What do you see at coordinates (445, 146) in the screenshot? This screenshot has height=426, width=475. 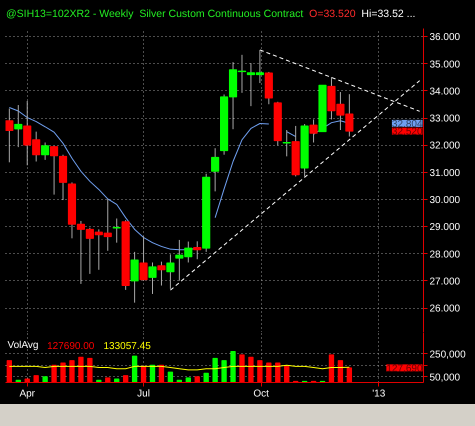 I see `y-tick-label: 32.000` at bounding box center [445, 146].